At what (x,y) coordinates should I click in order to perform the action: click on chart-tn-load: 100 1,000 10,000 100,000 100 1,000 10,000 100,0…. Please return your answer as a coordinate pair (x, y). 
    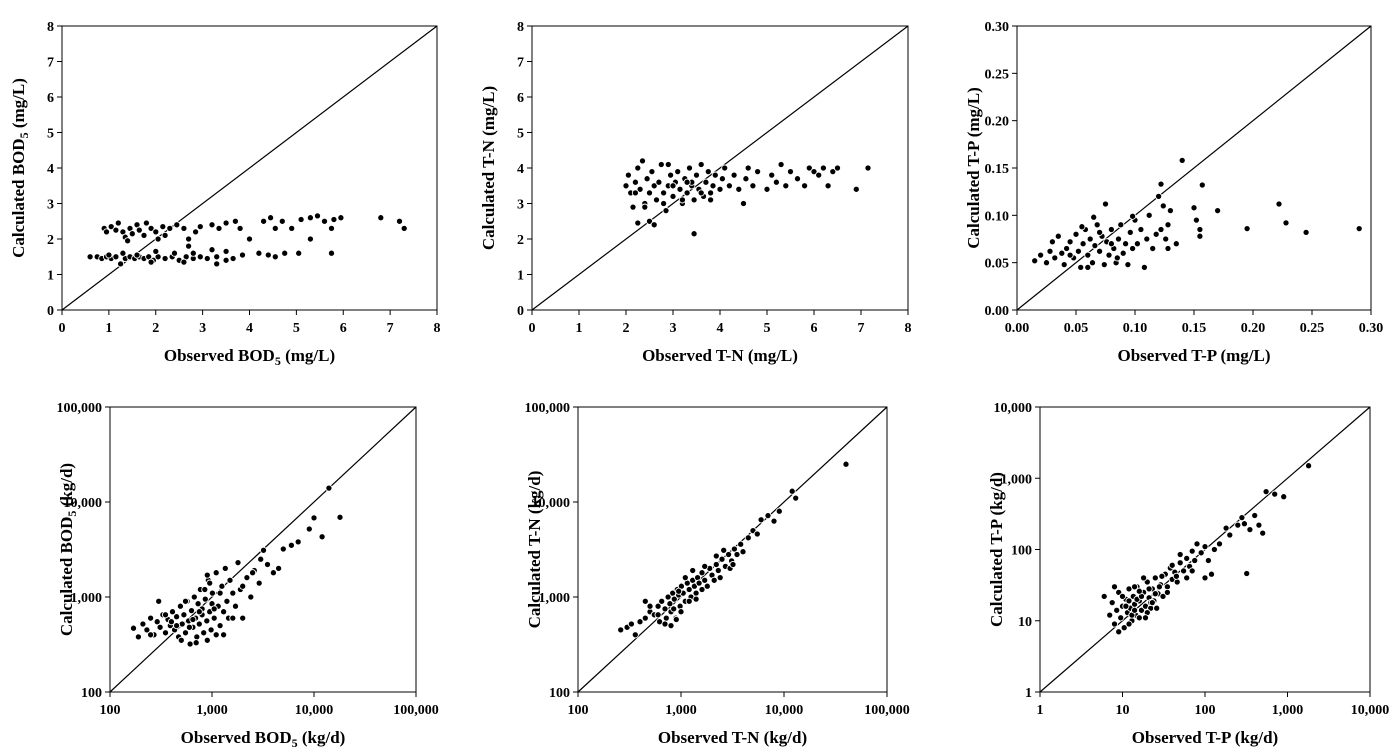
    Looking at the image, I should click on (717, 574).